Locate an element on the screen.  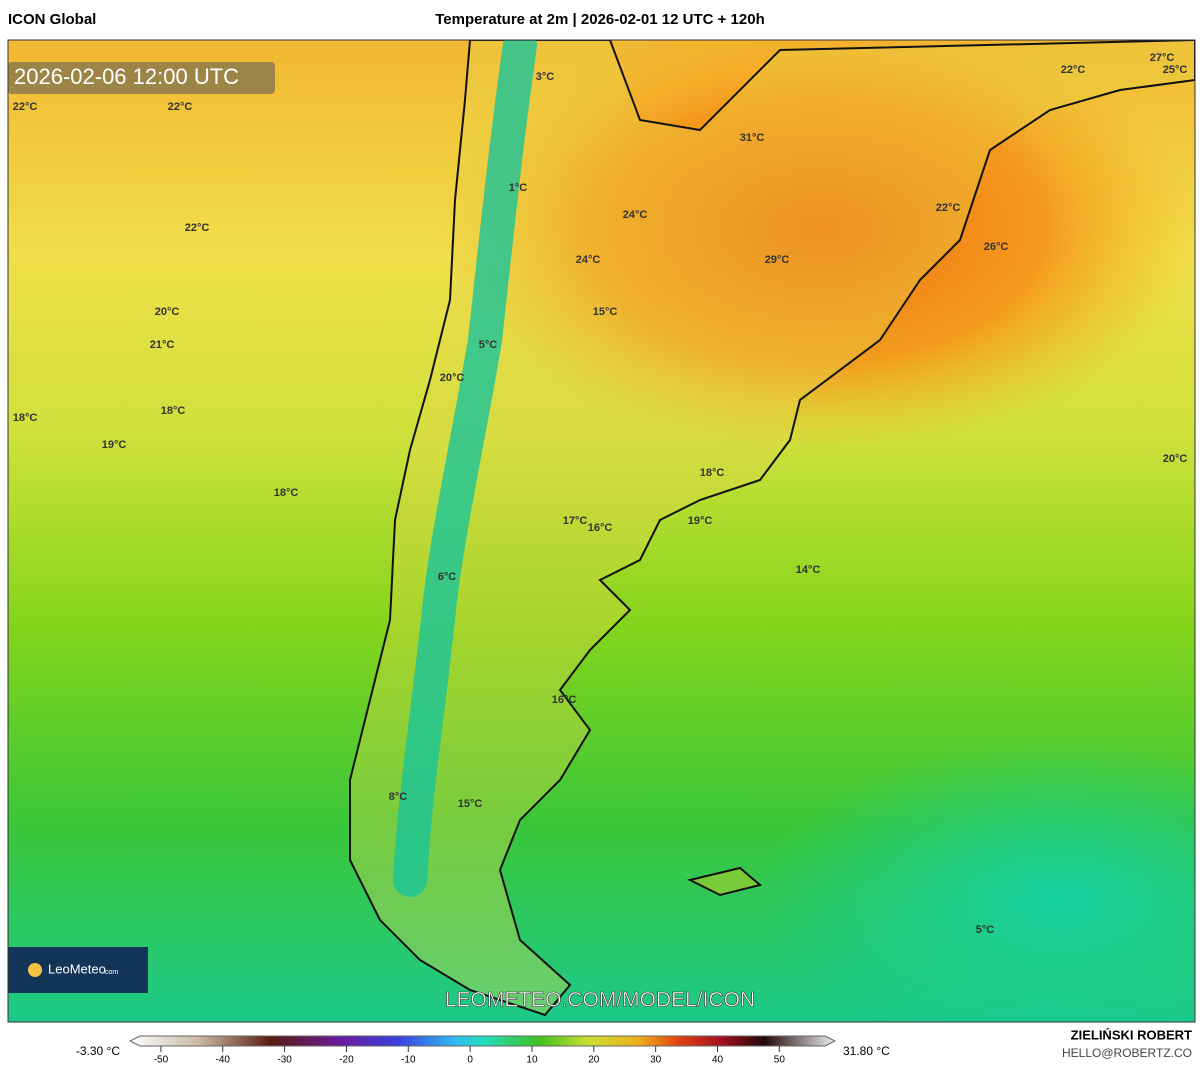
logo-sun is located at coordinates (35, 970).